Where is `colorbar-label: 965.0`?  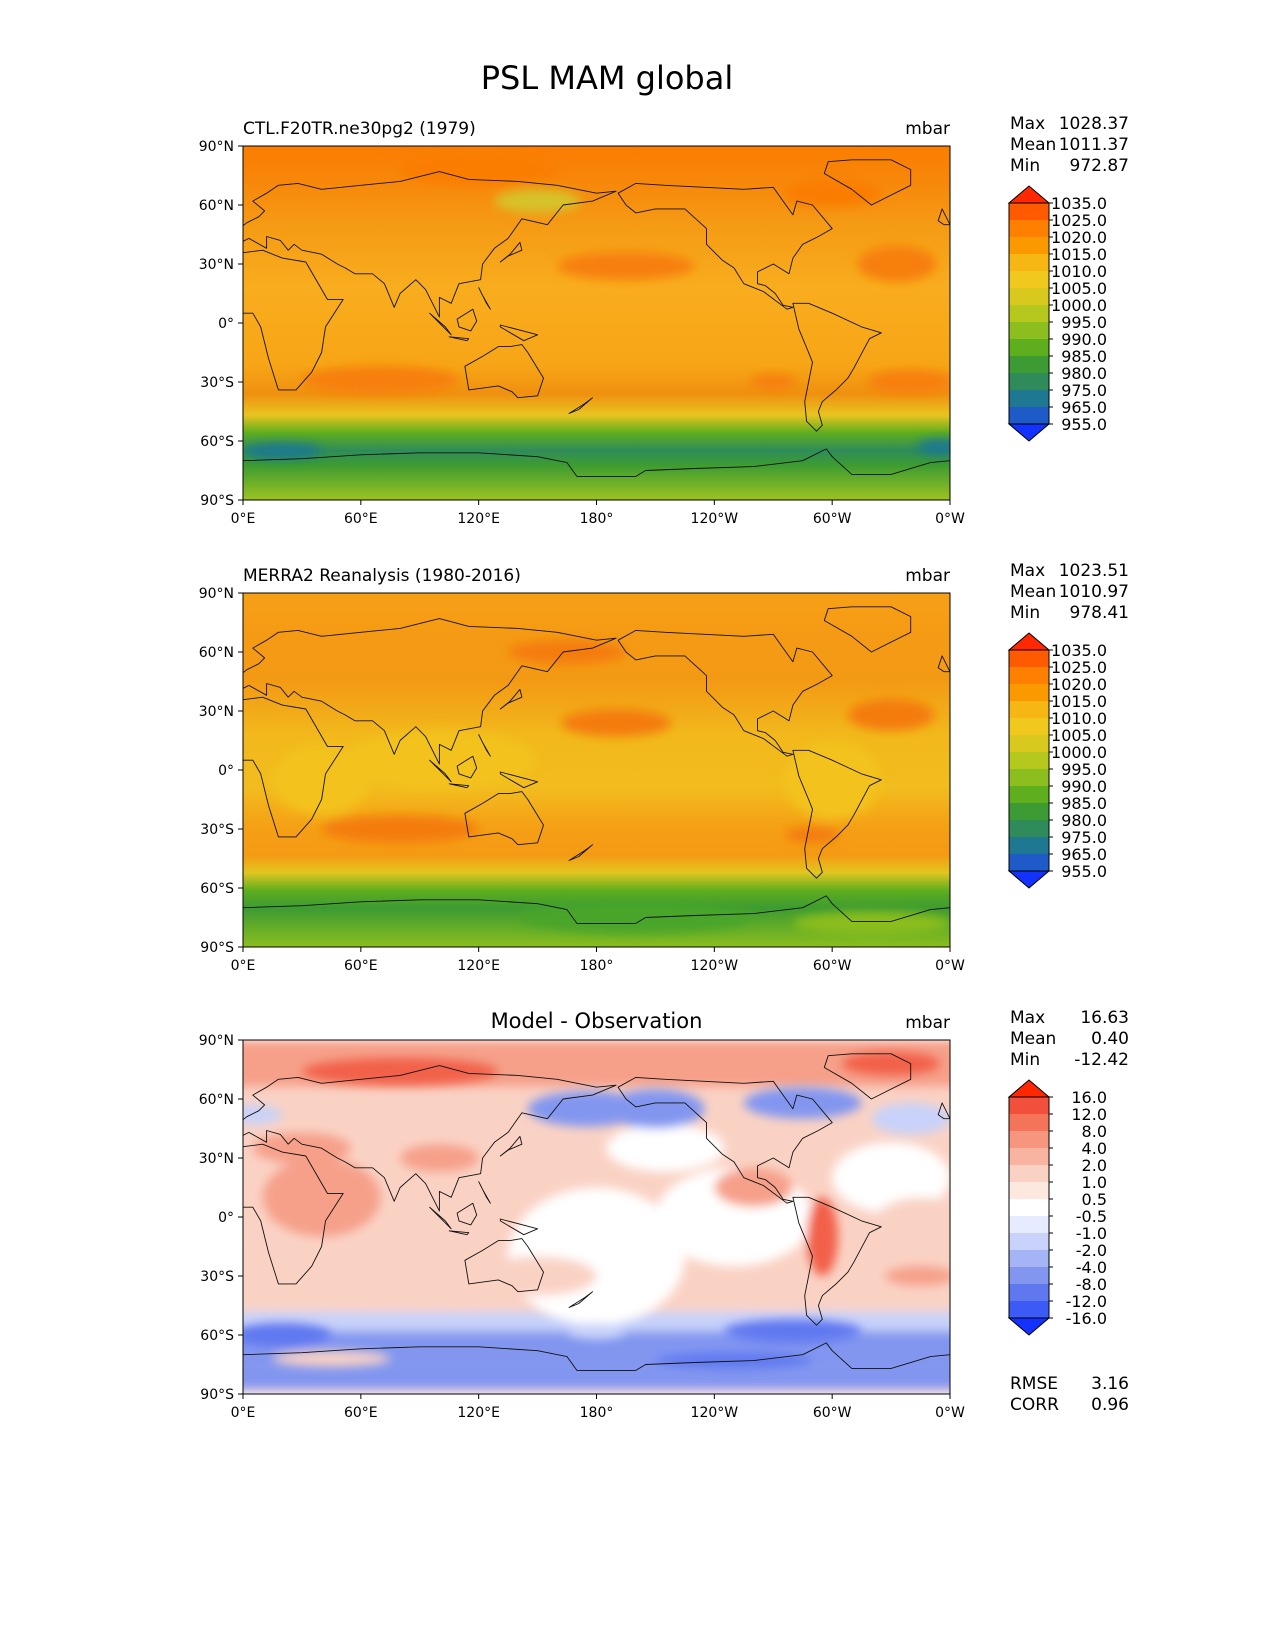
colorbar-label: 965.0 is located at coordinates (1084, 854).